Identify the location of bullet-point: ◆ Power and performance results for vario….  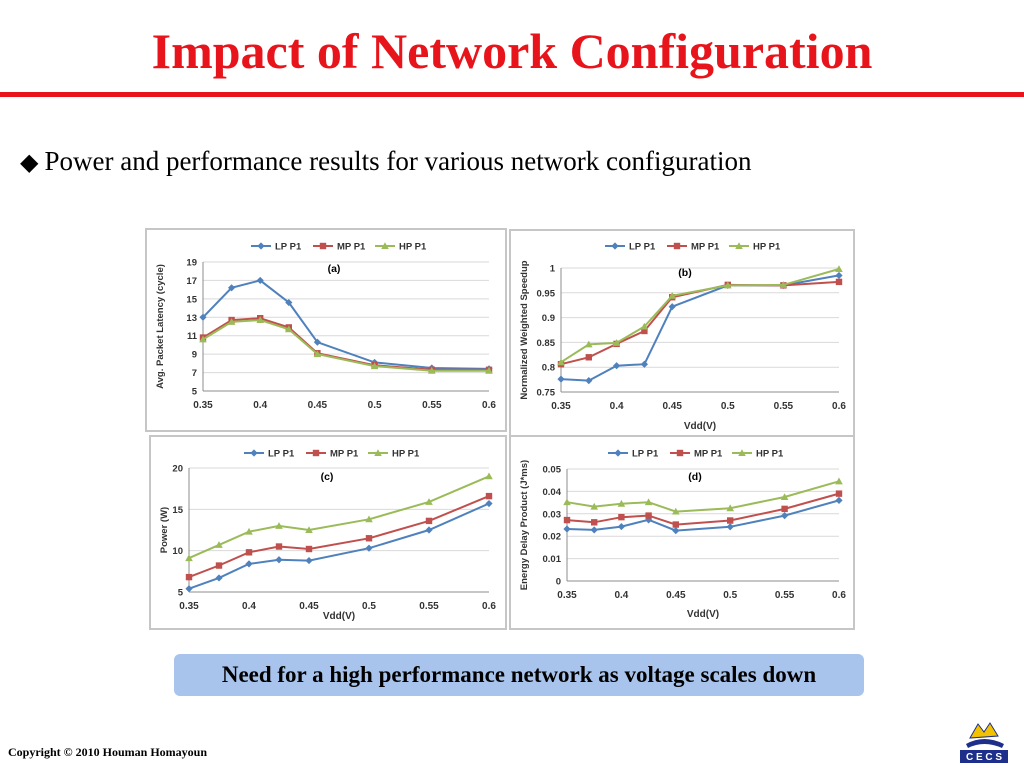
(386, 161).